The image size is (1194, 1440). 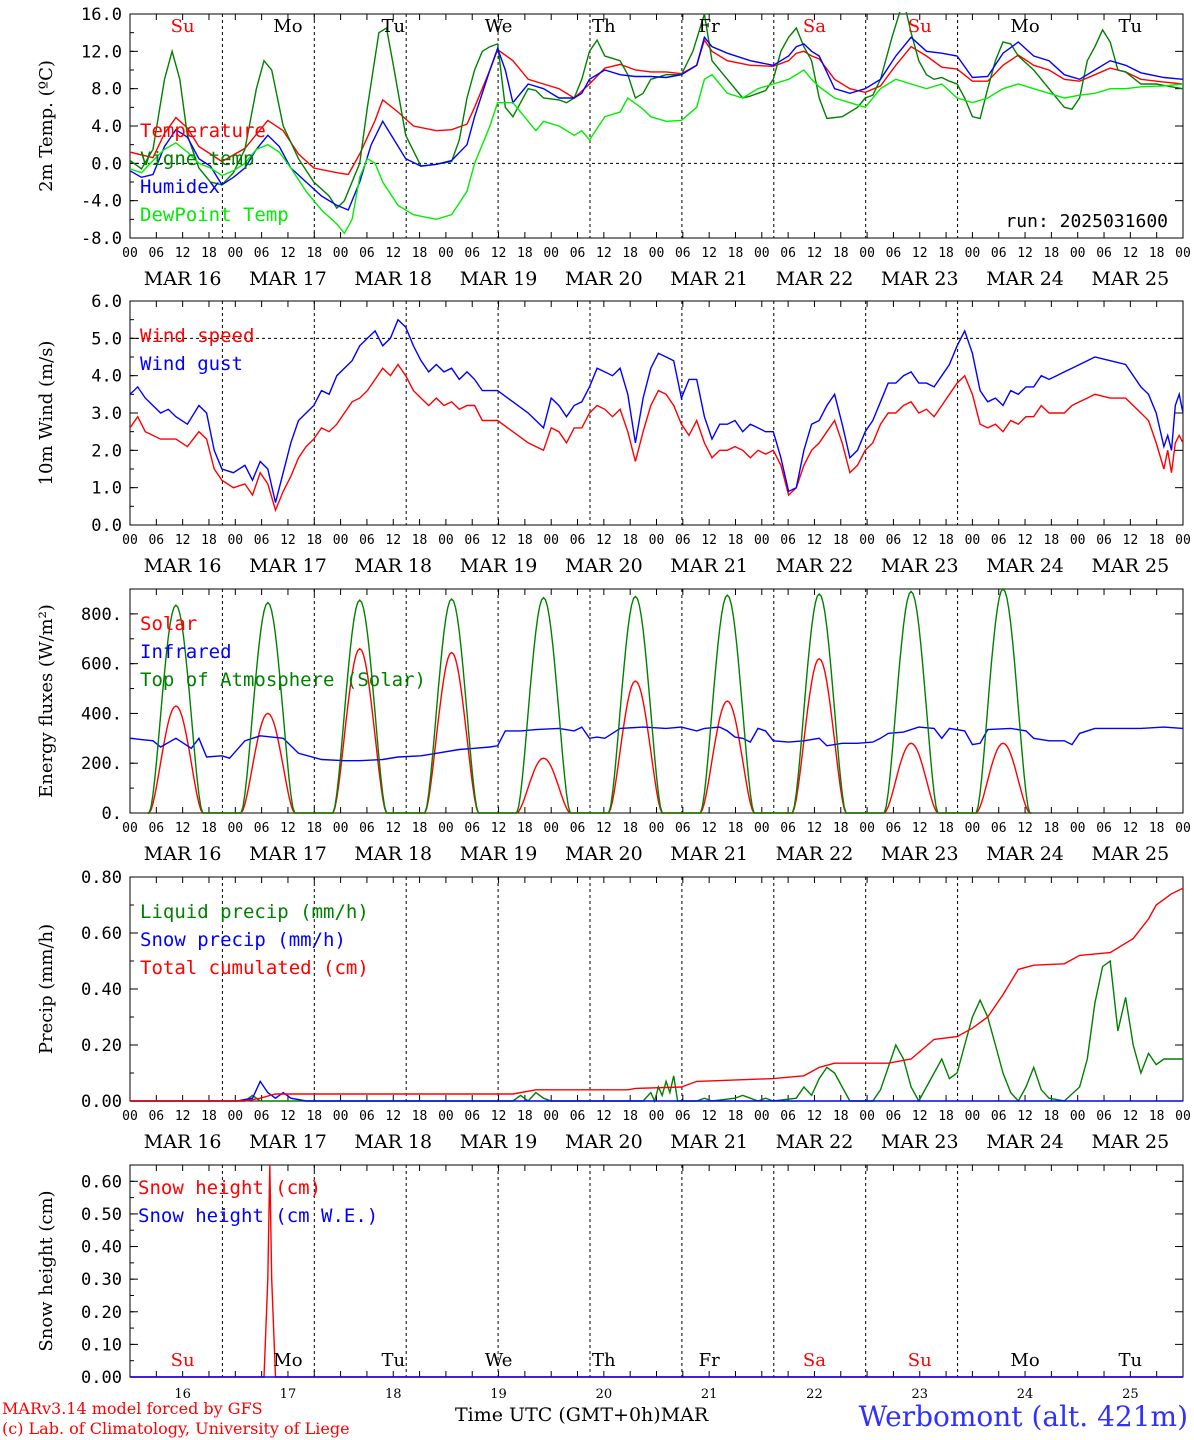 I want to click on y-tick-label: 0.30, so click(x=101, y=1280).